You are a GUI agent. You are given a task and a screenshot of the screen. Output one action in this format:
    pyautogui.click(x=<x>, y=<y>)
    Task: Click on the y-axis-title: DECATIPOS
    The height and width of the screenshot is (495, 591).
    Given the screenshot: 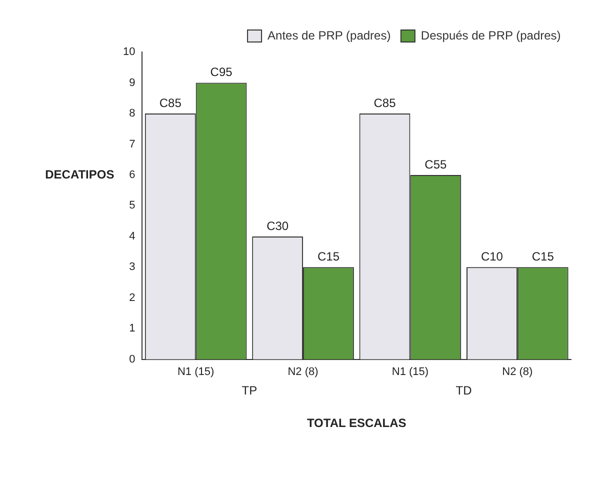 What is the action you would take?
    pyautogui.click(x=79, y=174)
    